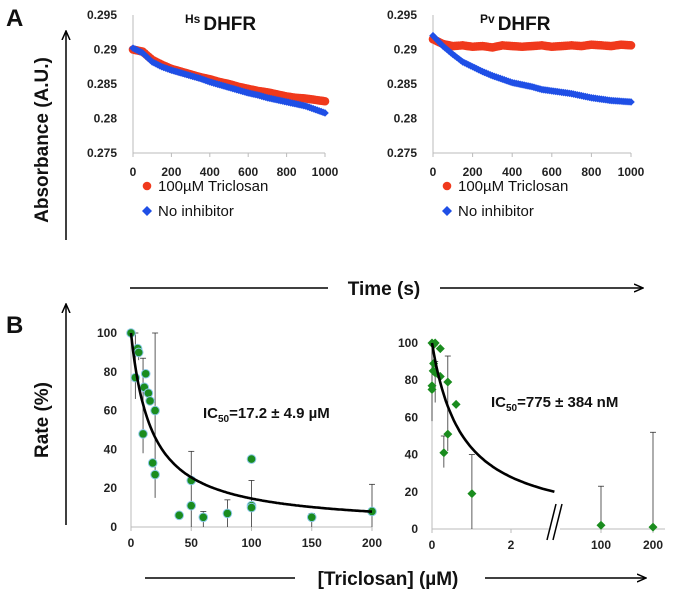 This screenshot has height=598, width=675. I want to click on chart-title-pv: Pv DHFR, so click(515, 23).